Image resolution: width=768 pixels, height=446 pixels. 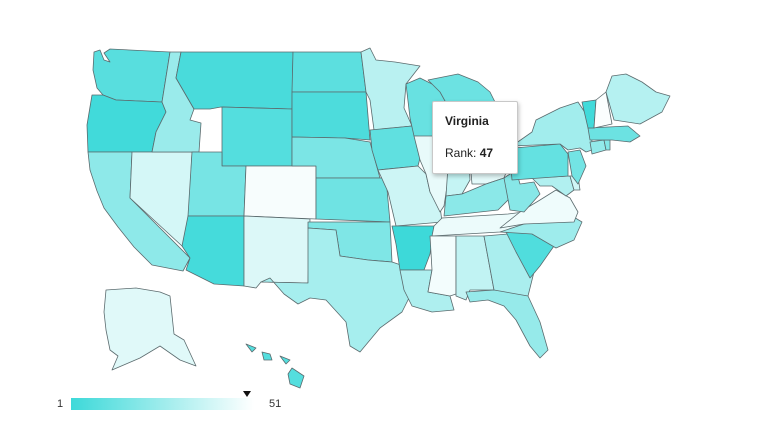 What do you see at coordinates (486, 153) in the screenshot?
I see `tooltip-rank-value: 47` at bounding box center [486, 153].